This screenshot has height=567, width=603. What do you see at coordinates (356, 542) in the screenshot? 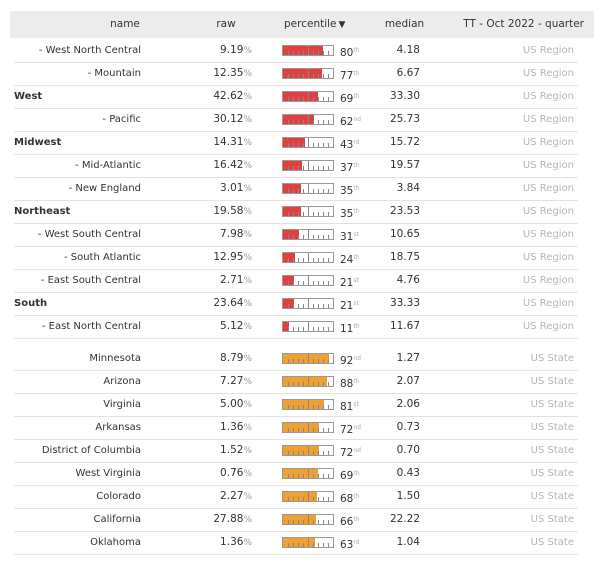
I see `ordinal-suffix: rd` at bounding box center [356, 542].